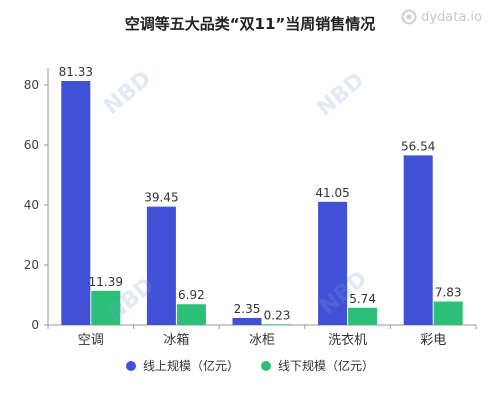 Image resolution: width=500 pixels, height=400 pixels. I want to click on x-tick-label: 空调, so click(91, 340).